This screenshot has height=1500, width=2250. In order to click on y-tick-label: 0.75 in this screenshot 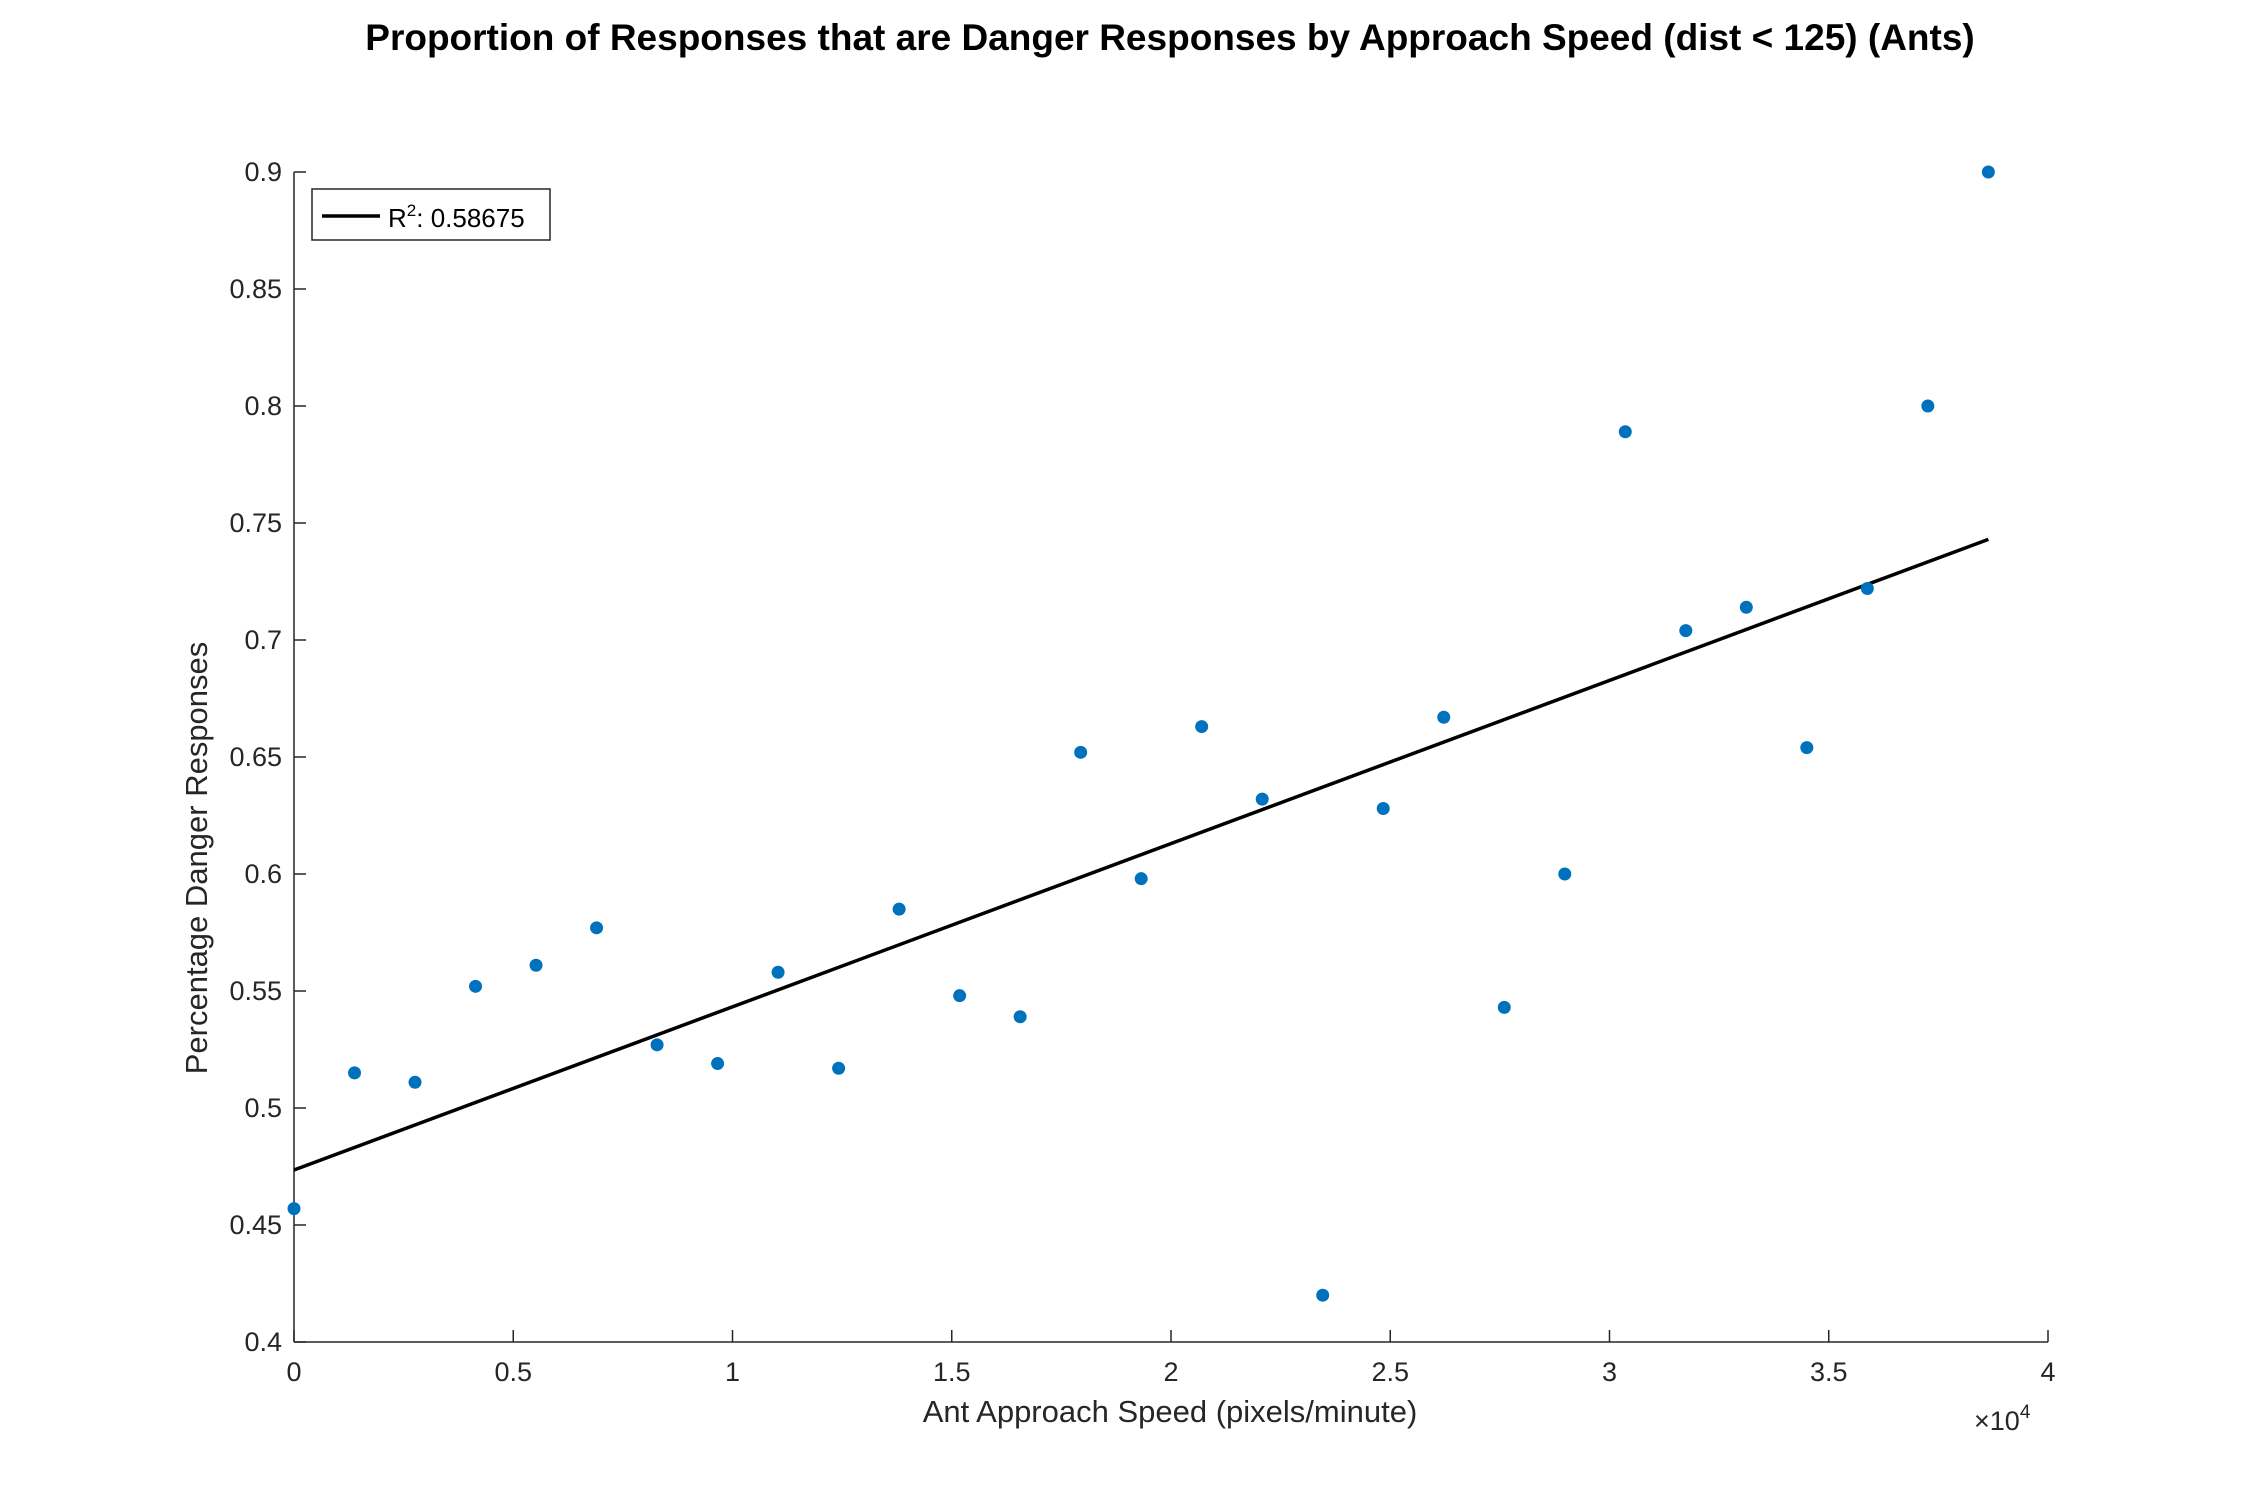, I will do `click(255, 523)`.